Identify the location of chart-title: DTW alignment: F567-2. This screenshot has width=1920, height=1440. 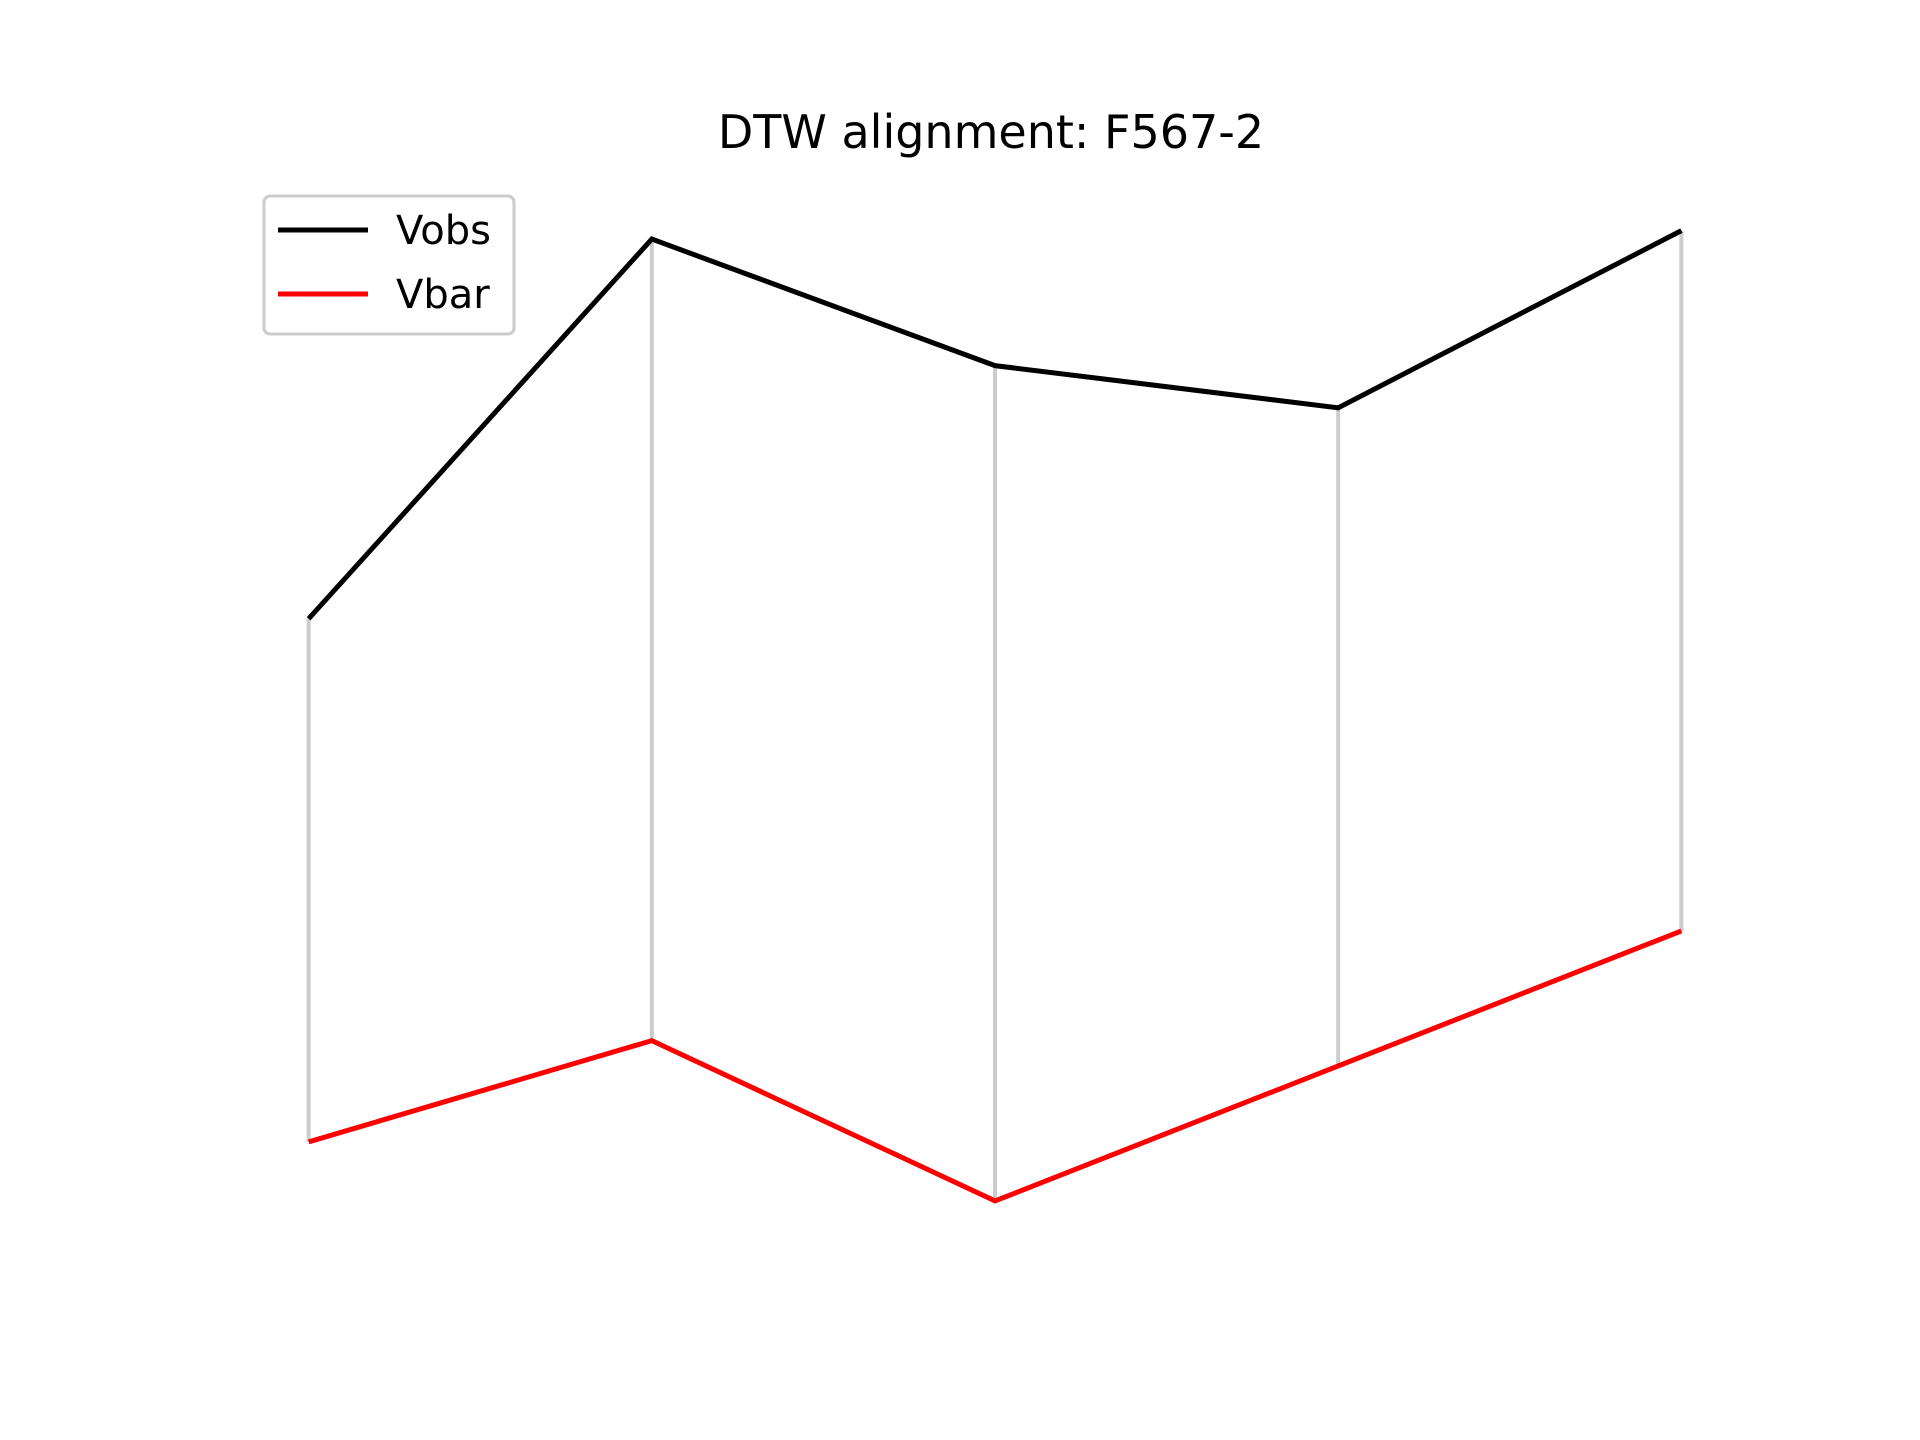
(991, 132).